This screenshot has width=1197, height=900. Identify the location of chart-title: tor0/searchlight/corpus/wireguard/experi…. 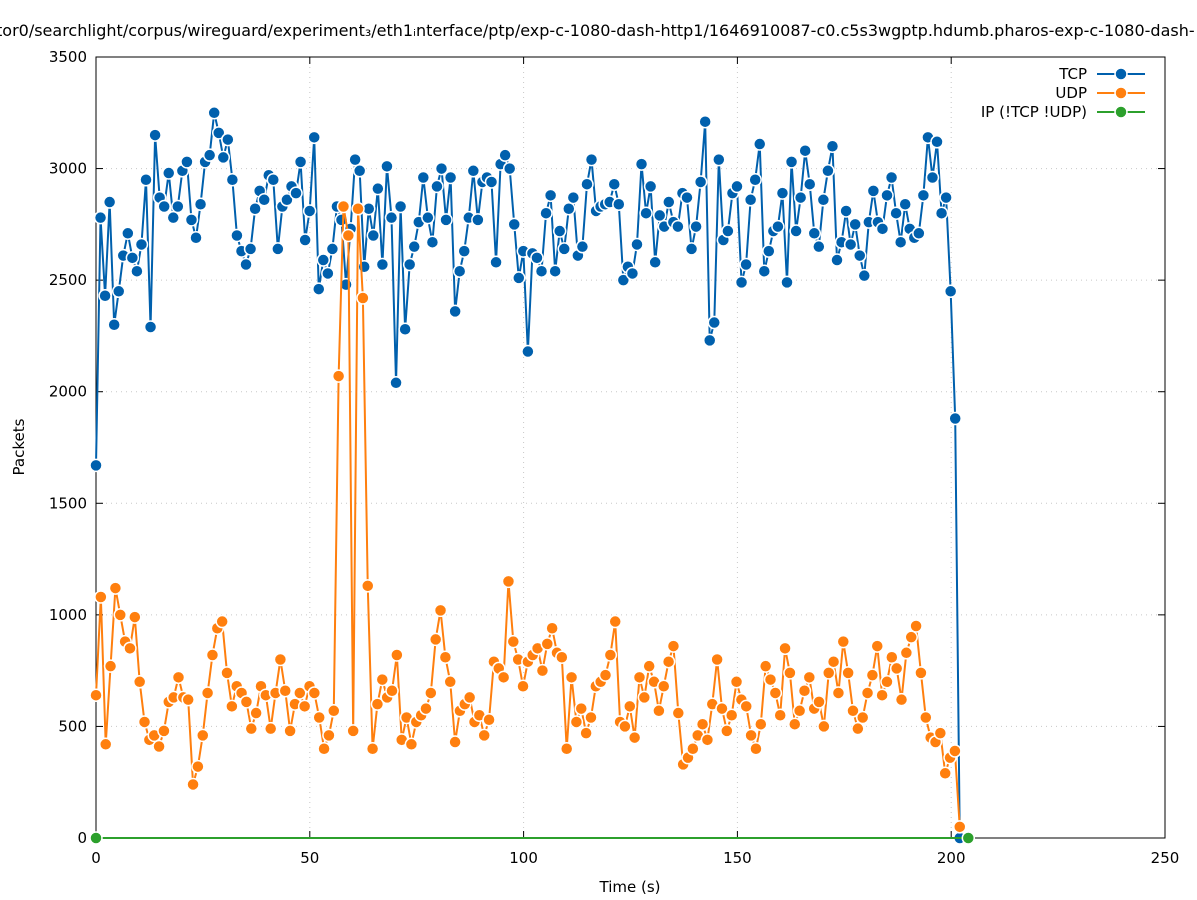
(597, 30).